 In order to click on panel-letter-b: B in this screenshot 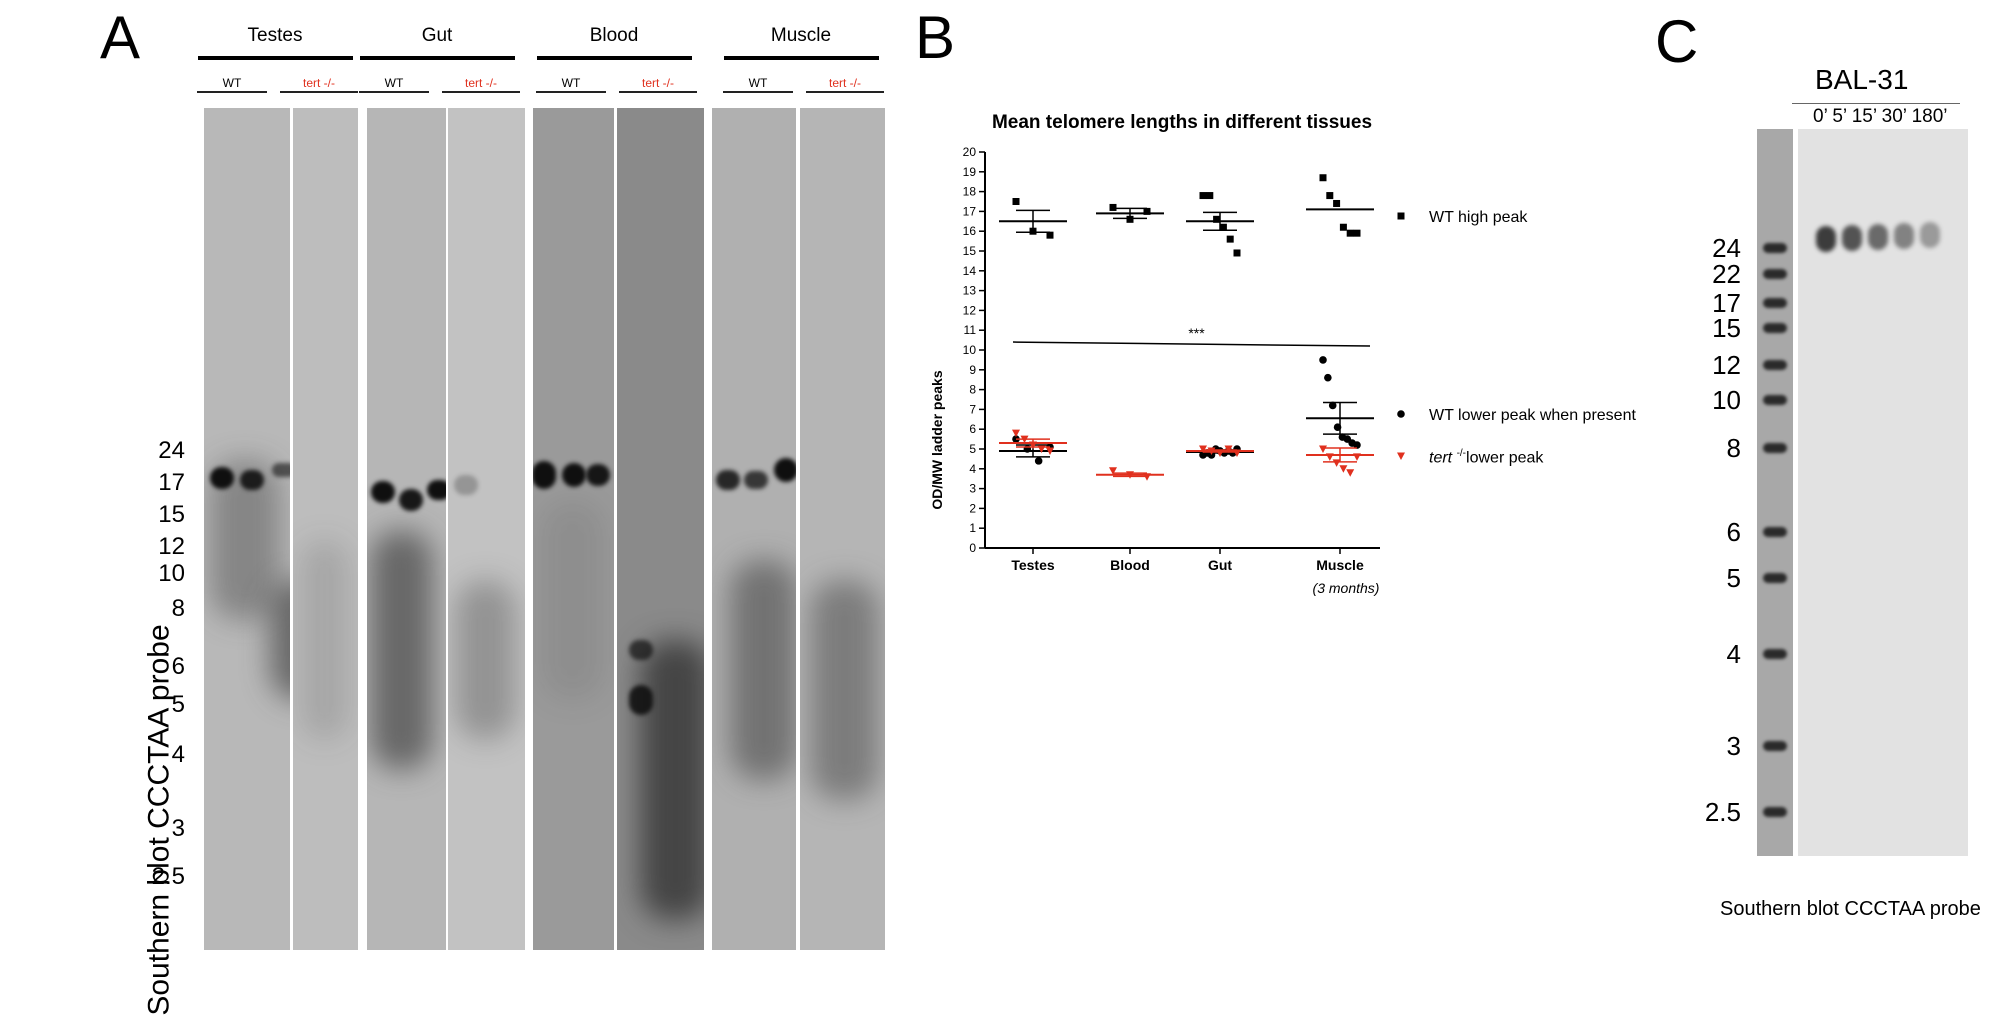, I will do `click(935, 37)`.